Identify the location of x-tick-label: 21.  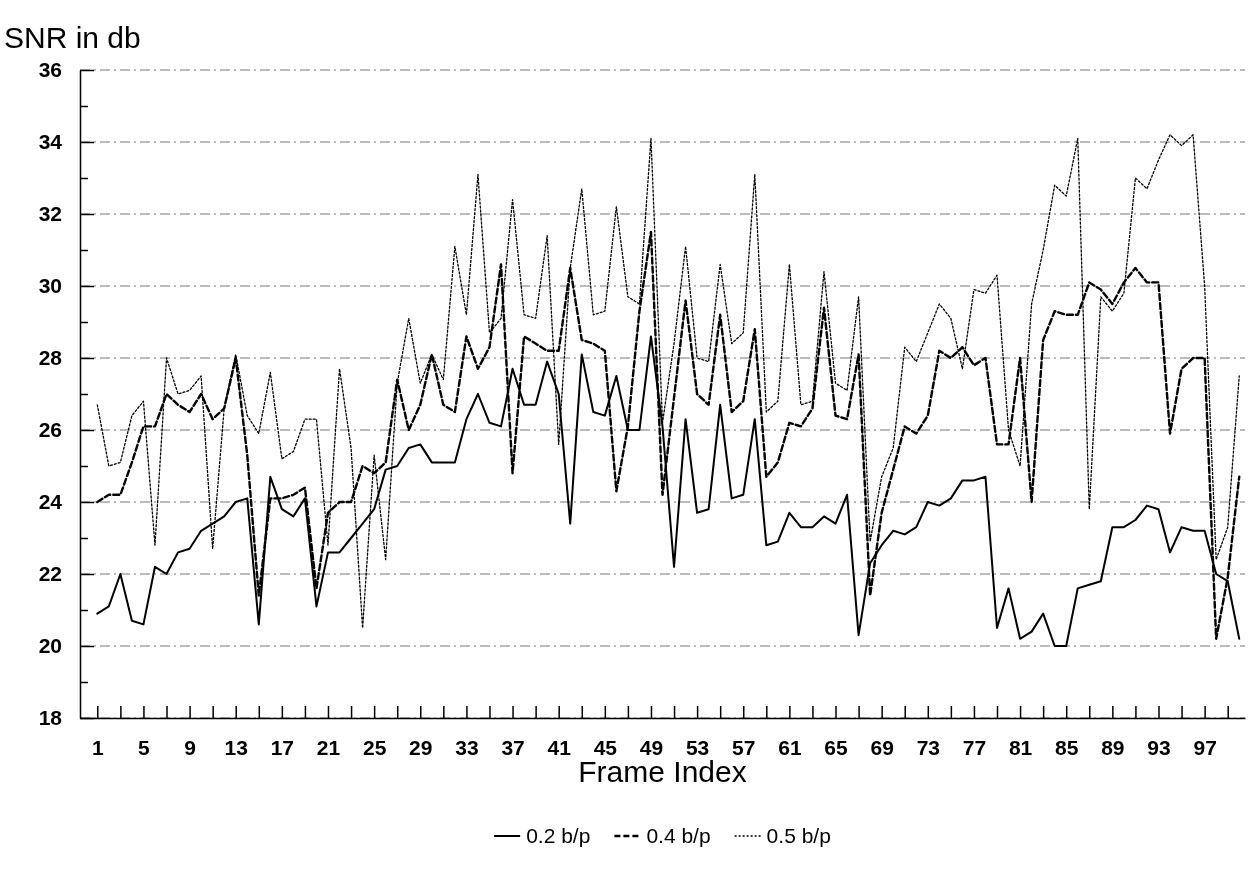
(328, 747).